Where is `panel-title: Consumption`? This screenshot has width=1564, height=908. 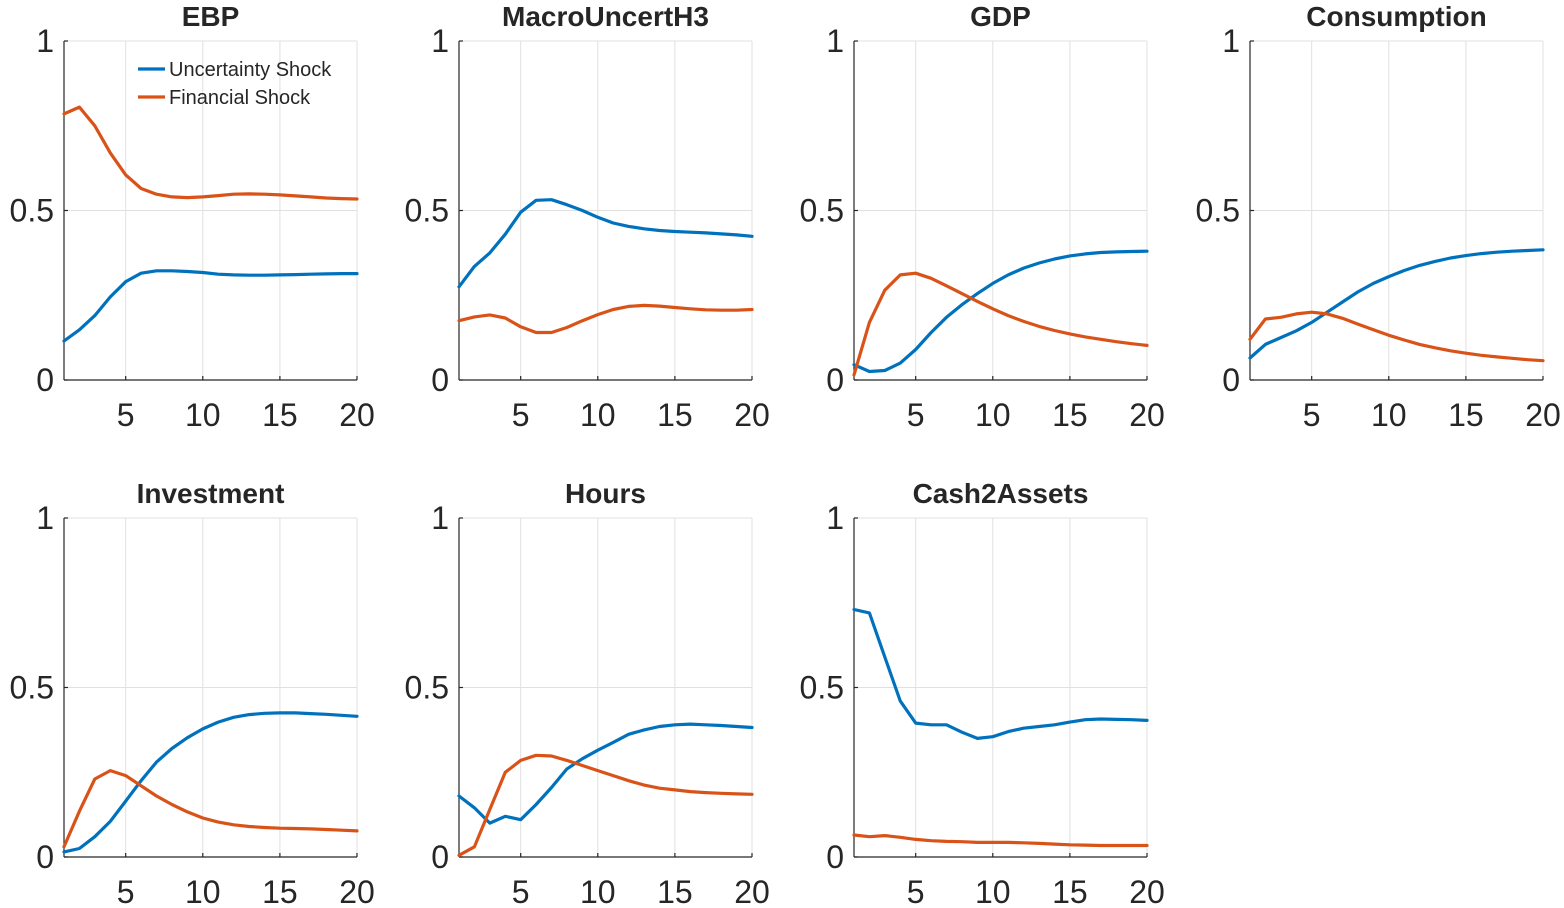 panel-title: Consumption is located at coordinates (1396, 16).